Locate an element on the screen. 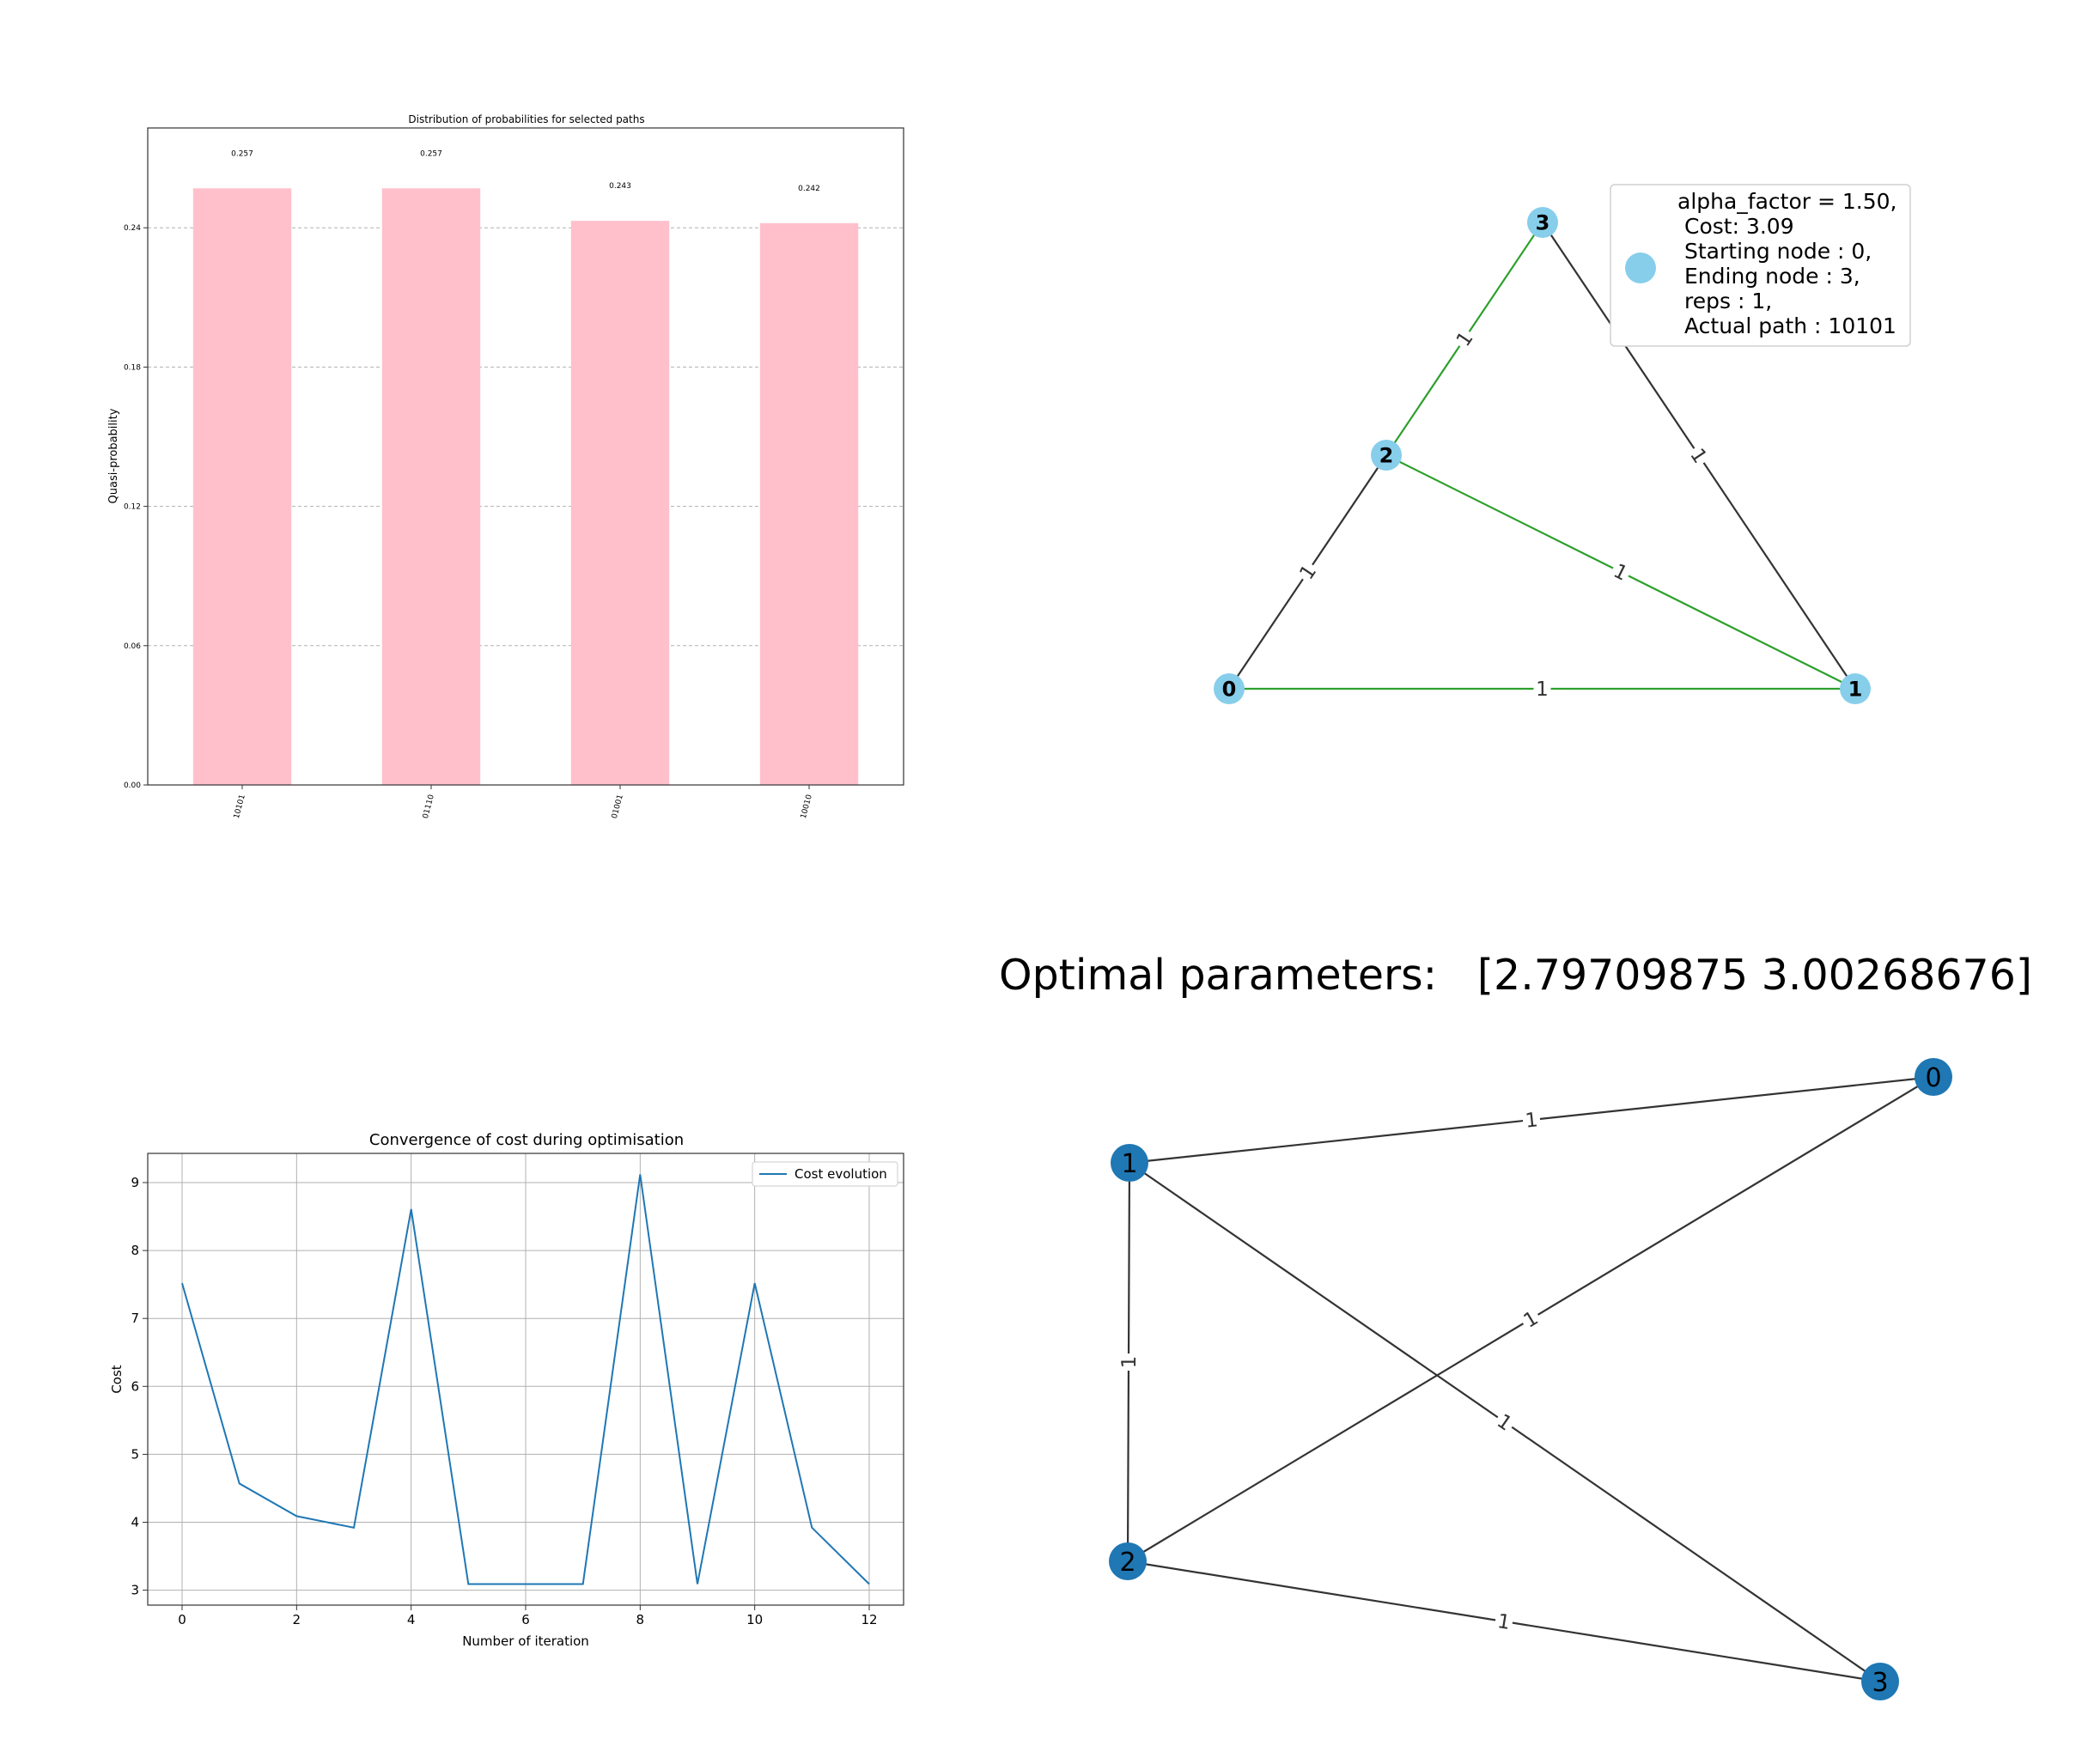 This screenshot has height=1764, width=2076. bar-value-label: 0.243 is located at coordinates (620, 186).